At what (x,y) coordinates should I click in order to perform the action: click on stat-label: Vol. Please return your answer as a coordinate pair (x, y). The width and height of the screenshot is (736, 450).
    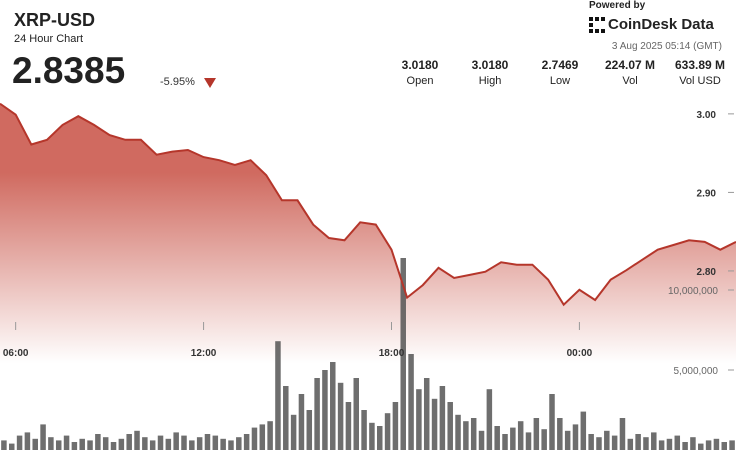
    Looking at the image, I should click on (630, 81).